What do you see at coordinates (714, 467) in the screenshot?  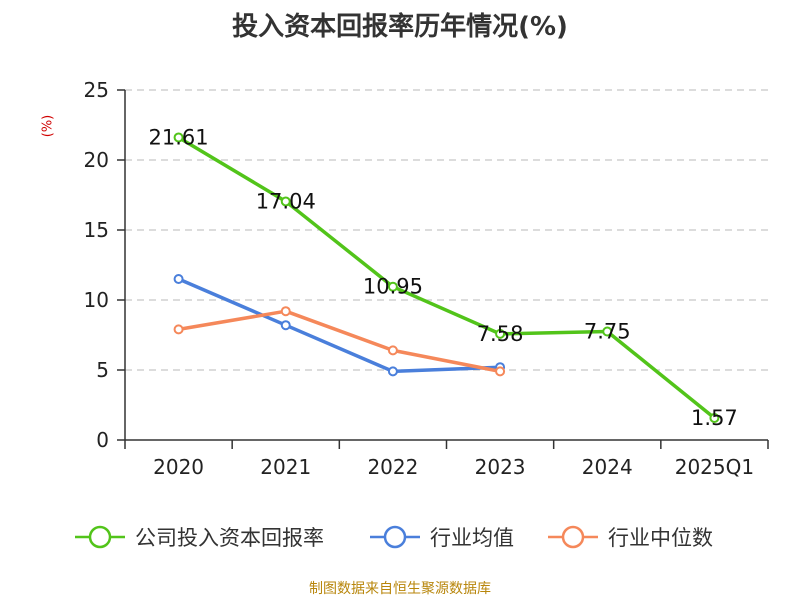 I see `x-tick-label: 2025Q1` at bounding box center [714, 467].